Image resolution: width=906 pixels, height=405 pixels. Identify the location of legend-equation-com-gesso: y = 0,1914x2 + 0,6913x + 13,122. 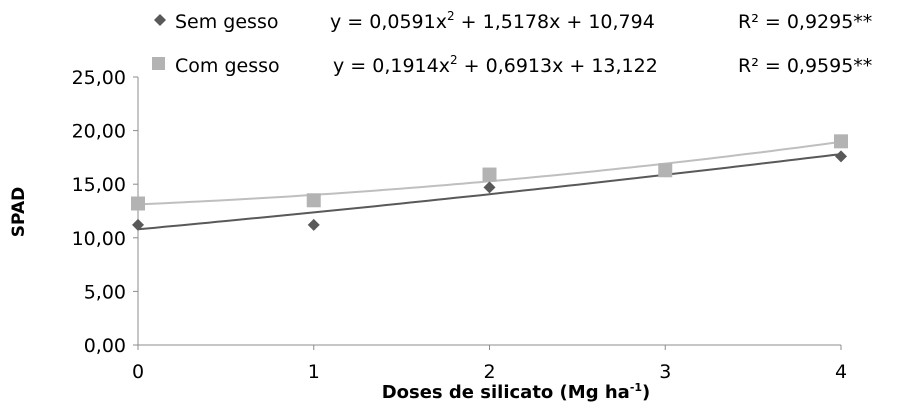
(495, 65).